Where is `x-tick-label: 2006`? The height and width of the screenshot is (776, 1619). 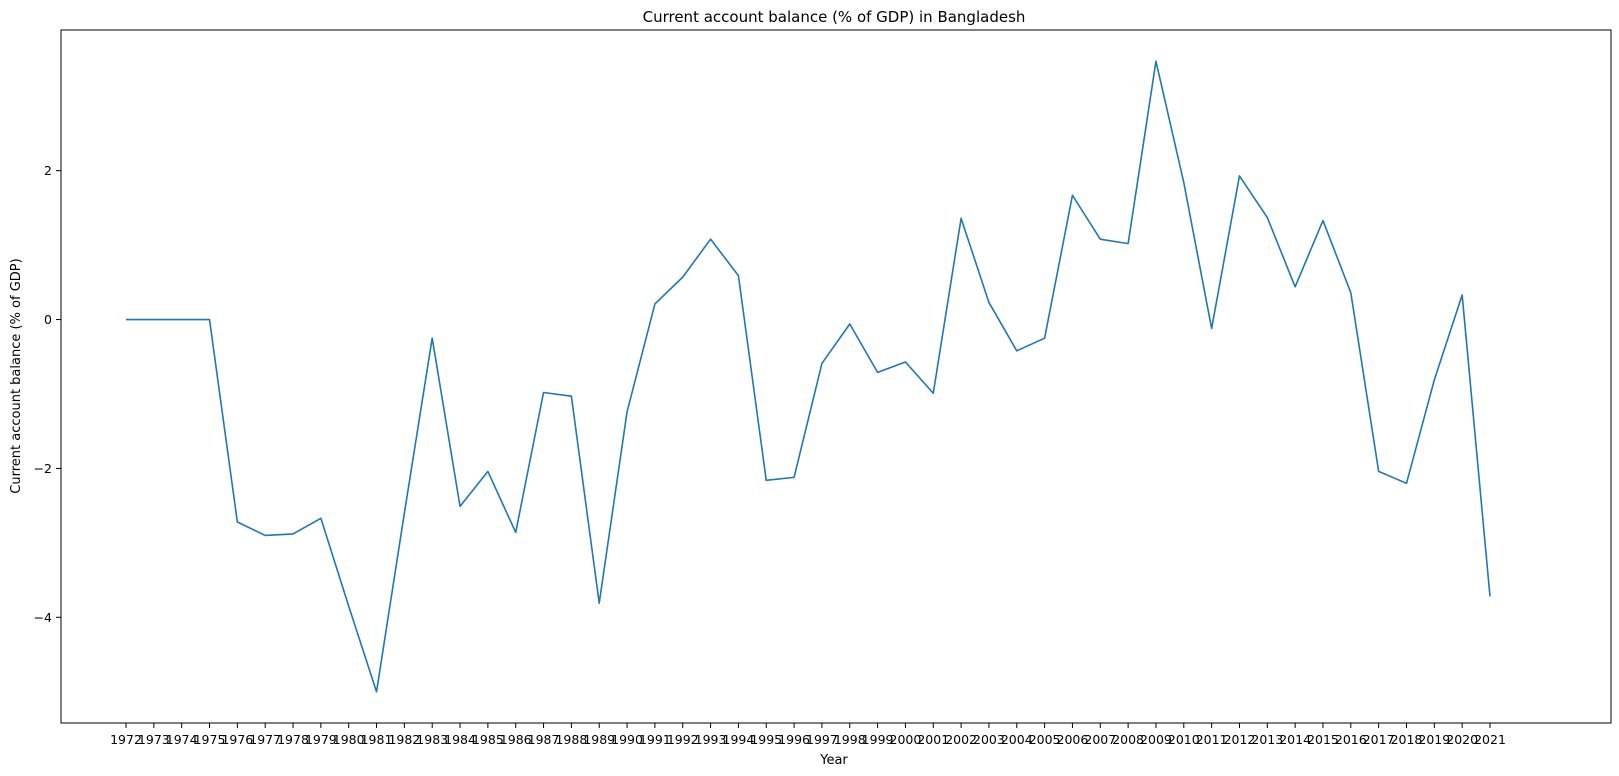 x-tick-label: 2006 is located at coordinates (1073, 739).